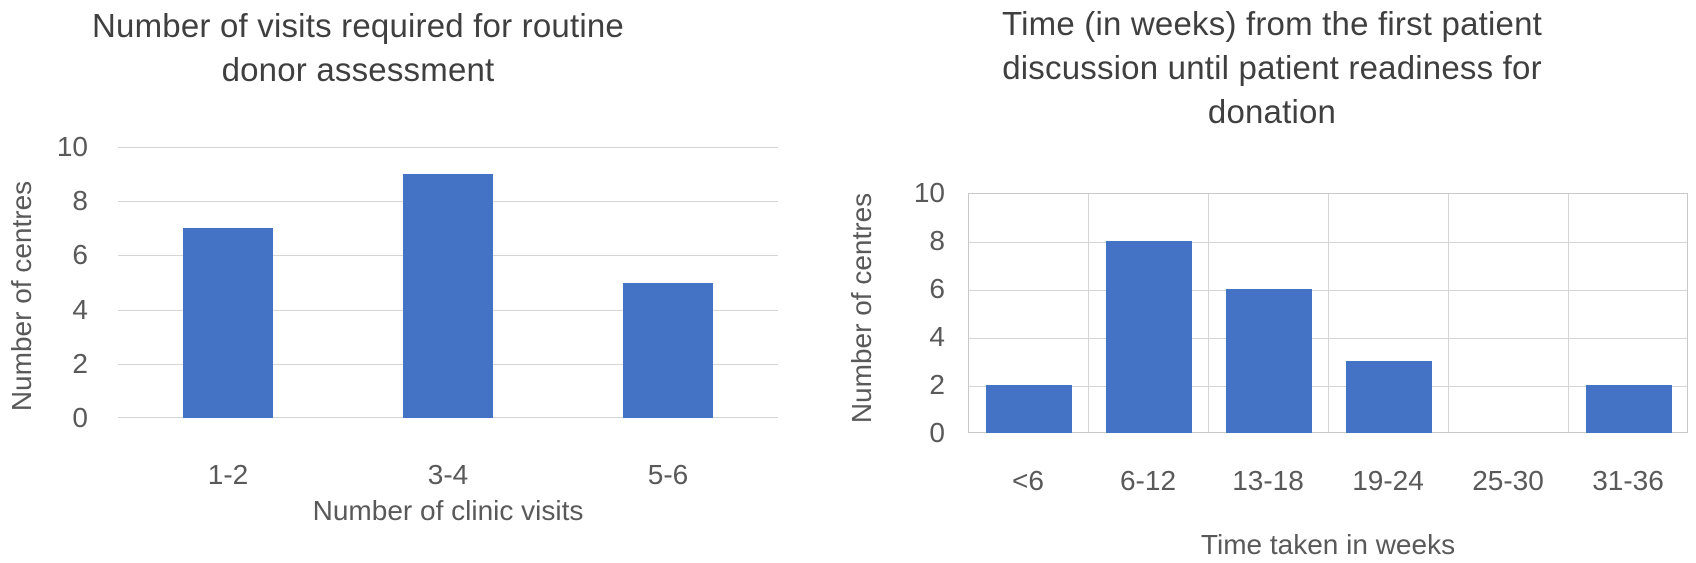 The image size is (1696, 563). What do you see at coordinates (1328, 544) in the screenshot?
I see `x-axis-title: Time taken in weeks` at bounding box center [1328, 544].